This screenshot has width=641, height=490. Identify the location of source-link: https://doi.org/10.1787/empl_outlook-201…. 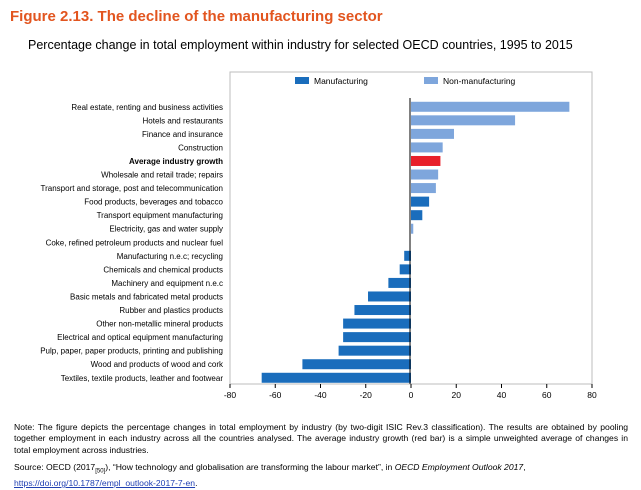
(105, 483).